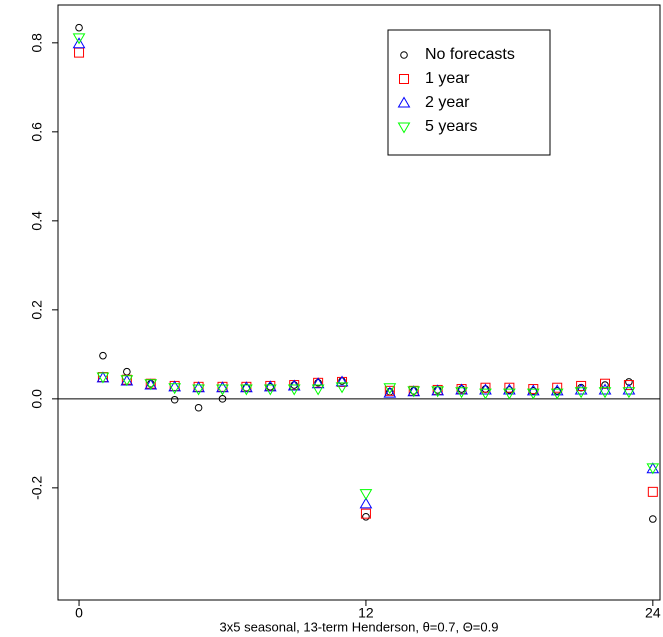 This screenshot has height=637, width=663. Describe the element at coordinates (37, 221) in the screenshot. I see `y-tick-label: 0.4` at that location.